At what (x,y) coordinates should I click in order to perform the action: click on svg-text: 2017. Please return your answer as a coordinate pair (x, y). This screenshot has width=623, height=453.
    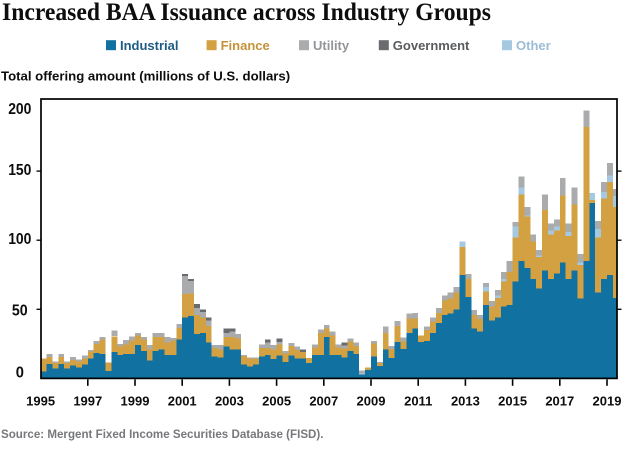
    Looking at the image, I should click on (559, 400).